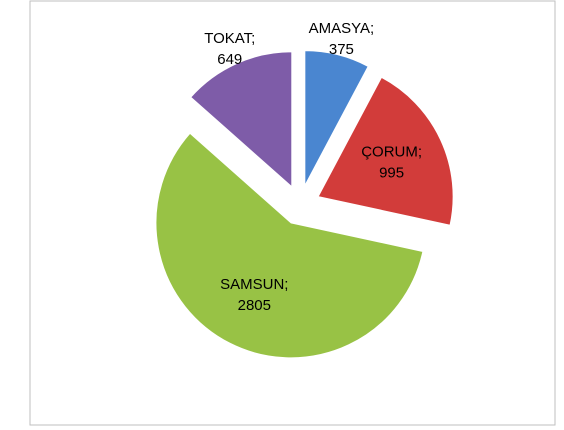  Describe the element at coordinates (229, 59) in the screenshot. I see `slice-value: 649` at that location.